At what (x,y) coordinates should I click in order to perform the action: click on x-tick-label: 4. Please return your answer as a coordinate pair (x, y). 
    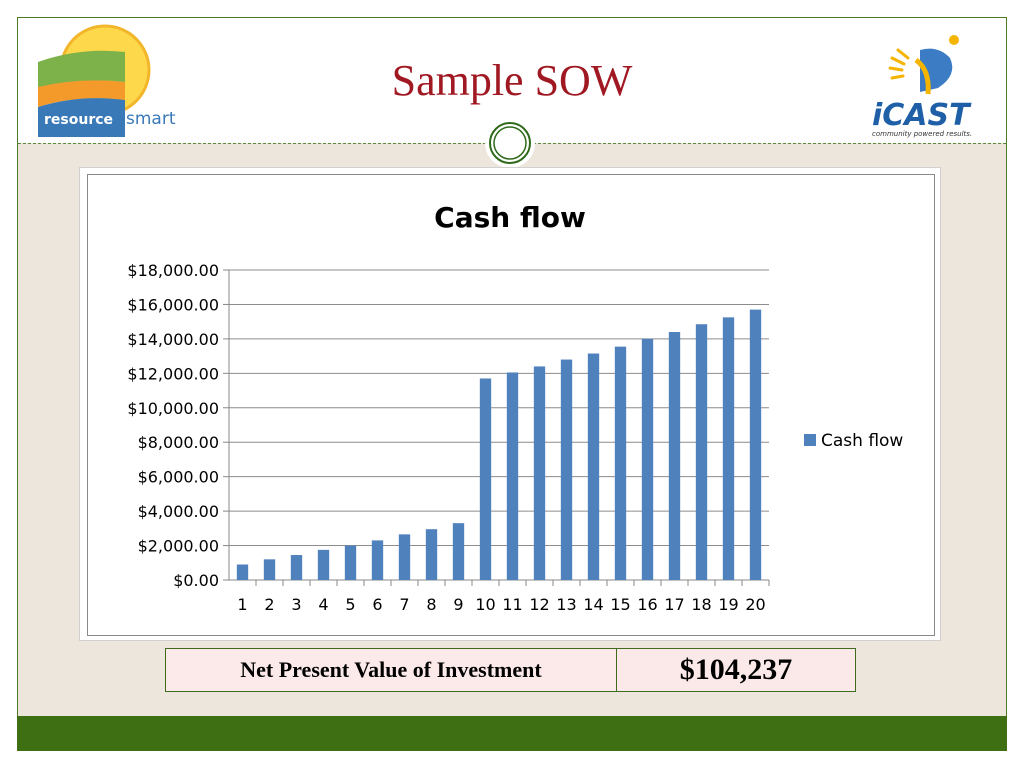
    Looking at the image, I should click on (323, 604).